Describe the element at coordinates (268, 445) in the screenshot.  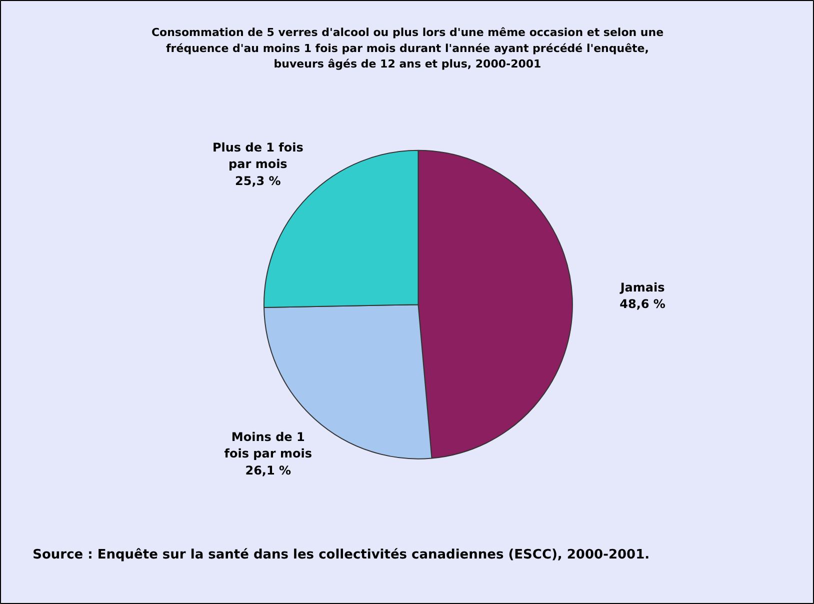
I see `slice-label: Moins de 1 fois par mois` at that location.